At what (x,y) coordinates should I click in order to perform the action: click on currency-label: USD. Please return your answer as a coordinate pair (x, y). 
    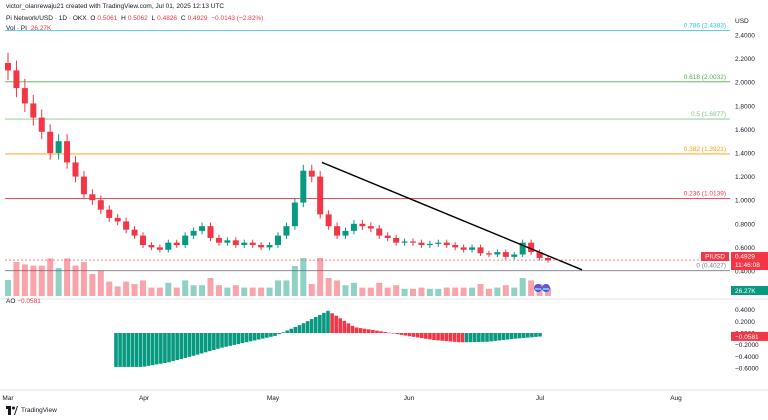
    Looking at the image, I should click on (742, 21).